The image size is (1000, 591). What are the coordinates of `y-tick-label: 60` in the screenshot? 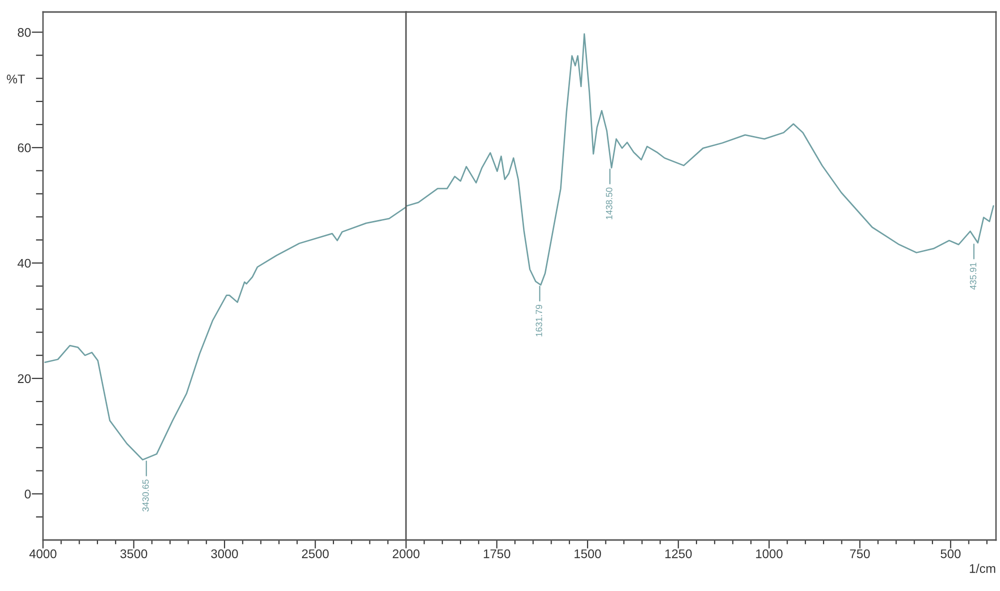 It's located at (24, 147).